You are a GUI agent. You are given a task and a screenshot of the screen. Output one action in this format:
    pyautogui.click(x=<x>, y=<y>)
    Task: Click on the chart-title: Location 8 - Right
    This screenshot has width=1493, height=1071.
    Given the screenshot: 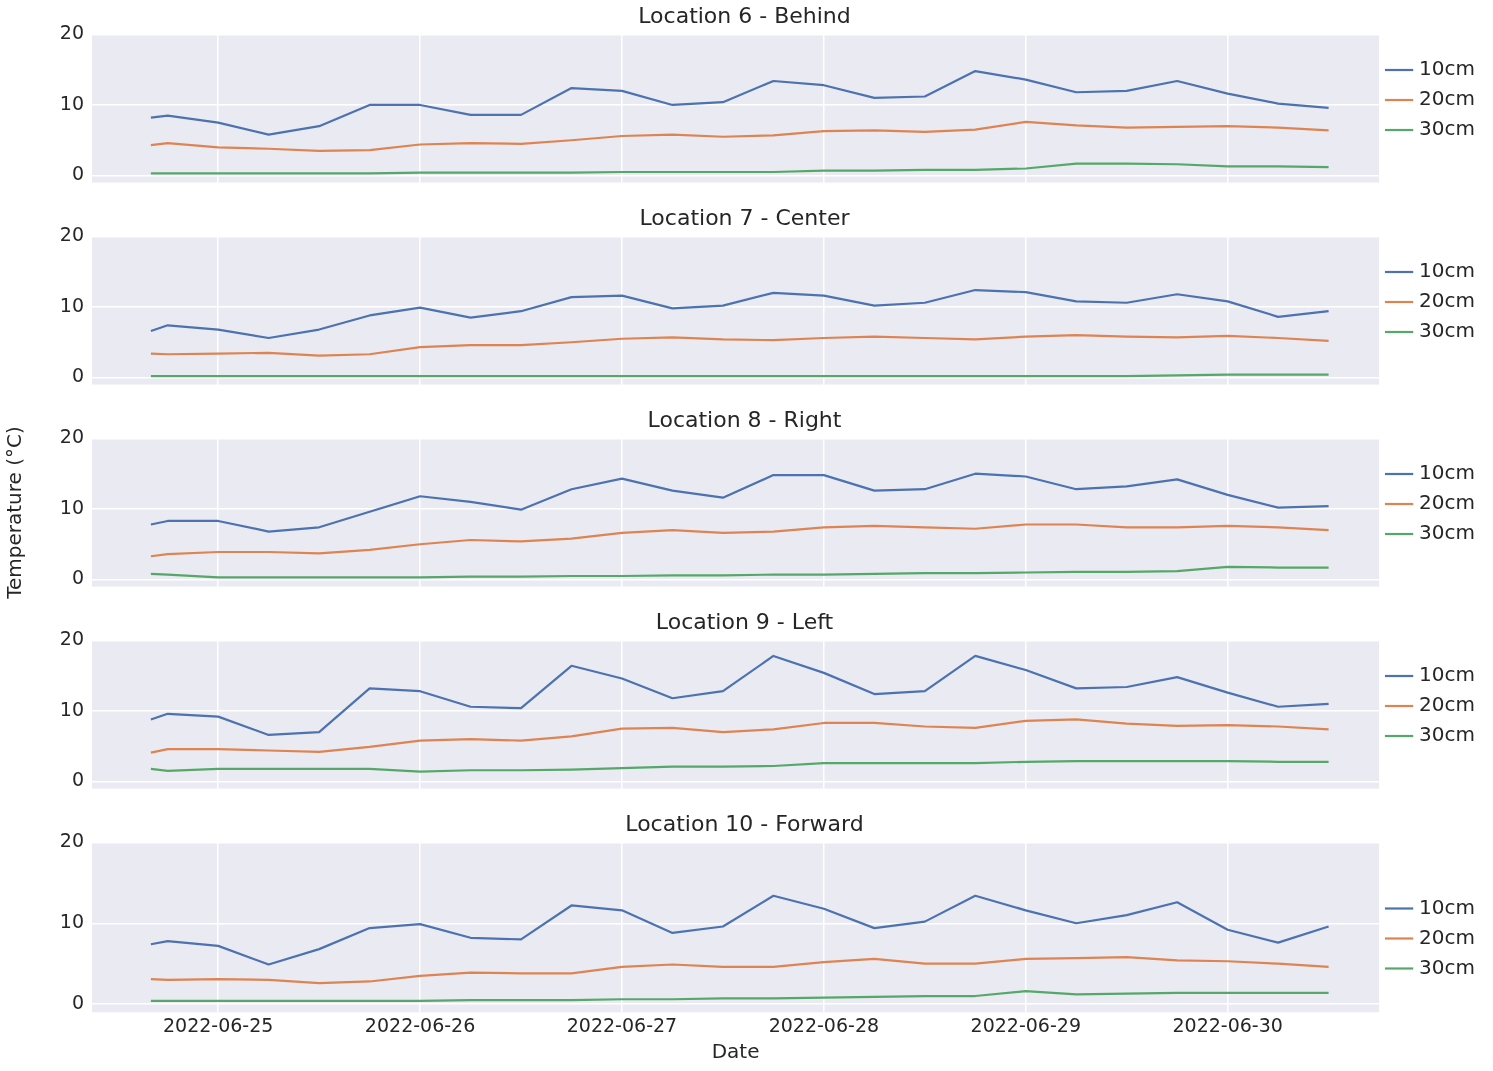 What is the action you would take?
    pyautogui.click(x=744, y=419)
    